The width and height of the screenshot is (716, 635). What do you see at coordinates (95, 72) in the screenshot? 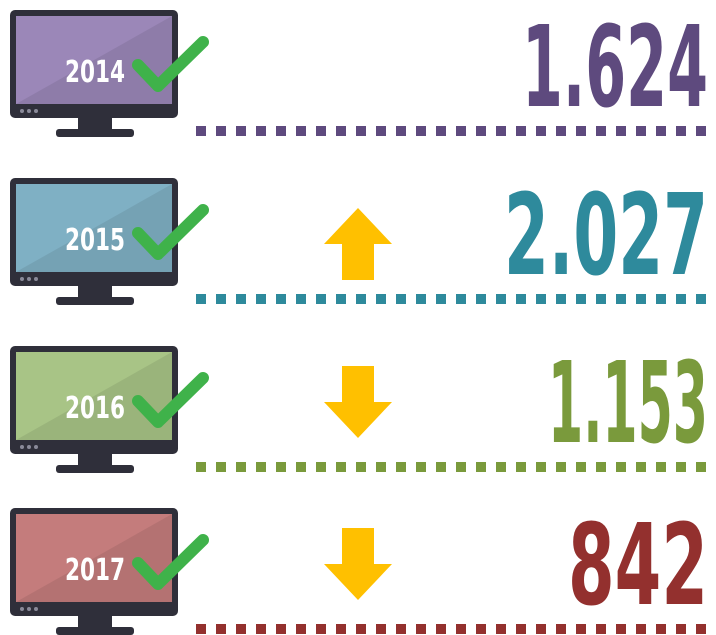
I see `year-label: 2014` at bounding box center [95, 72].